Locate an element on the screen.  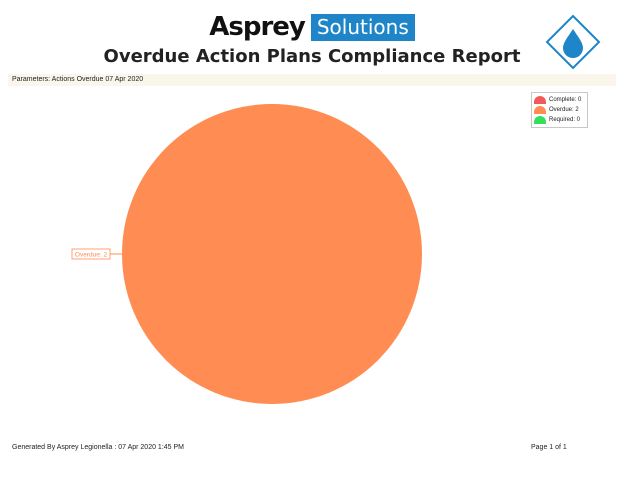
legend-swatch-complete is located at coordinates (540, 100).